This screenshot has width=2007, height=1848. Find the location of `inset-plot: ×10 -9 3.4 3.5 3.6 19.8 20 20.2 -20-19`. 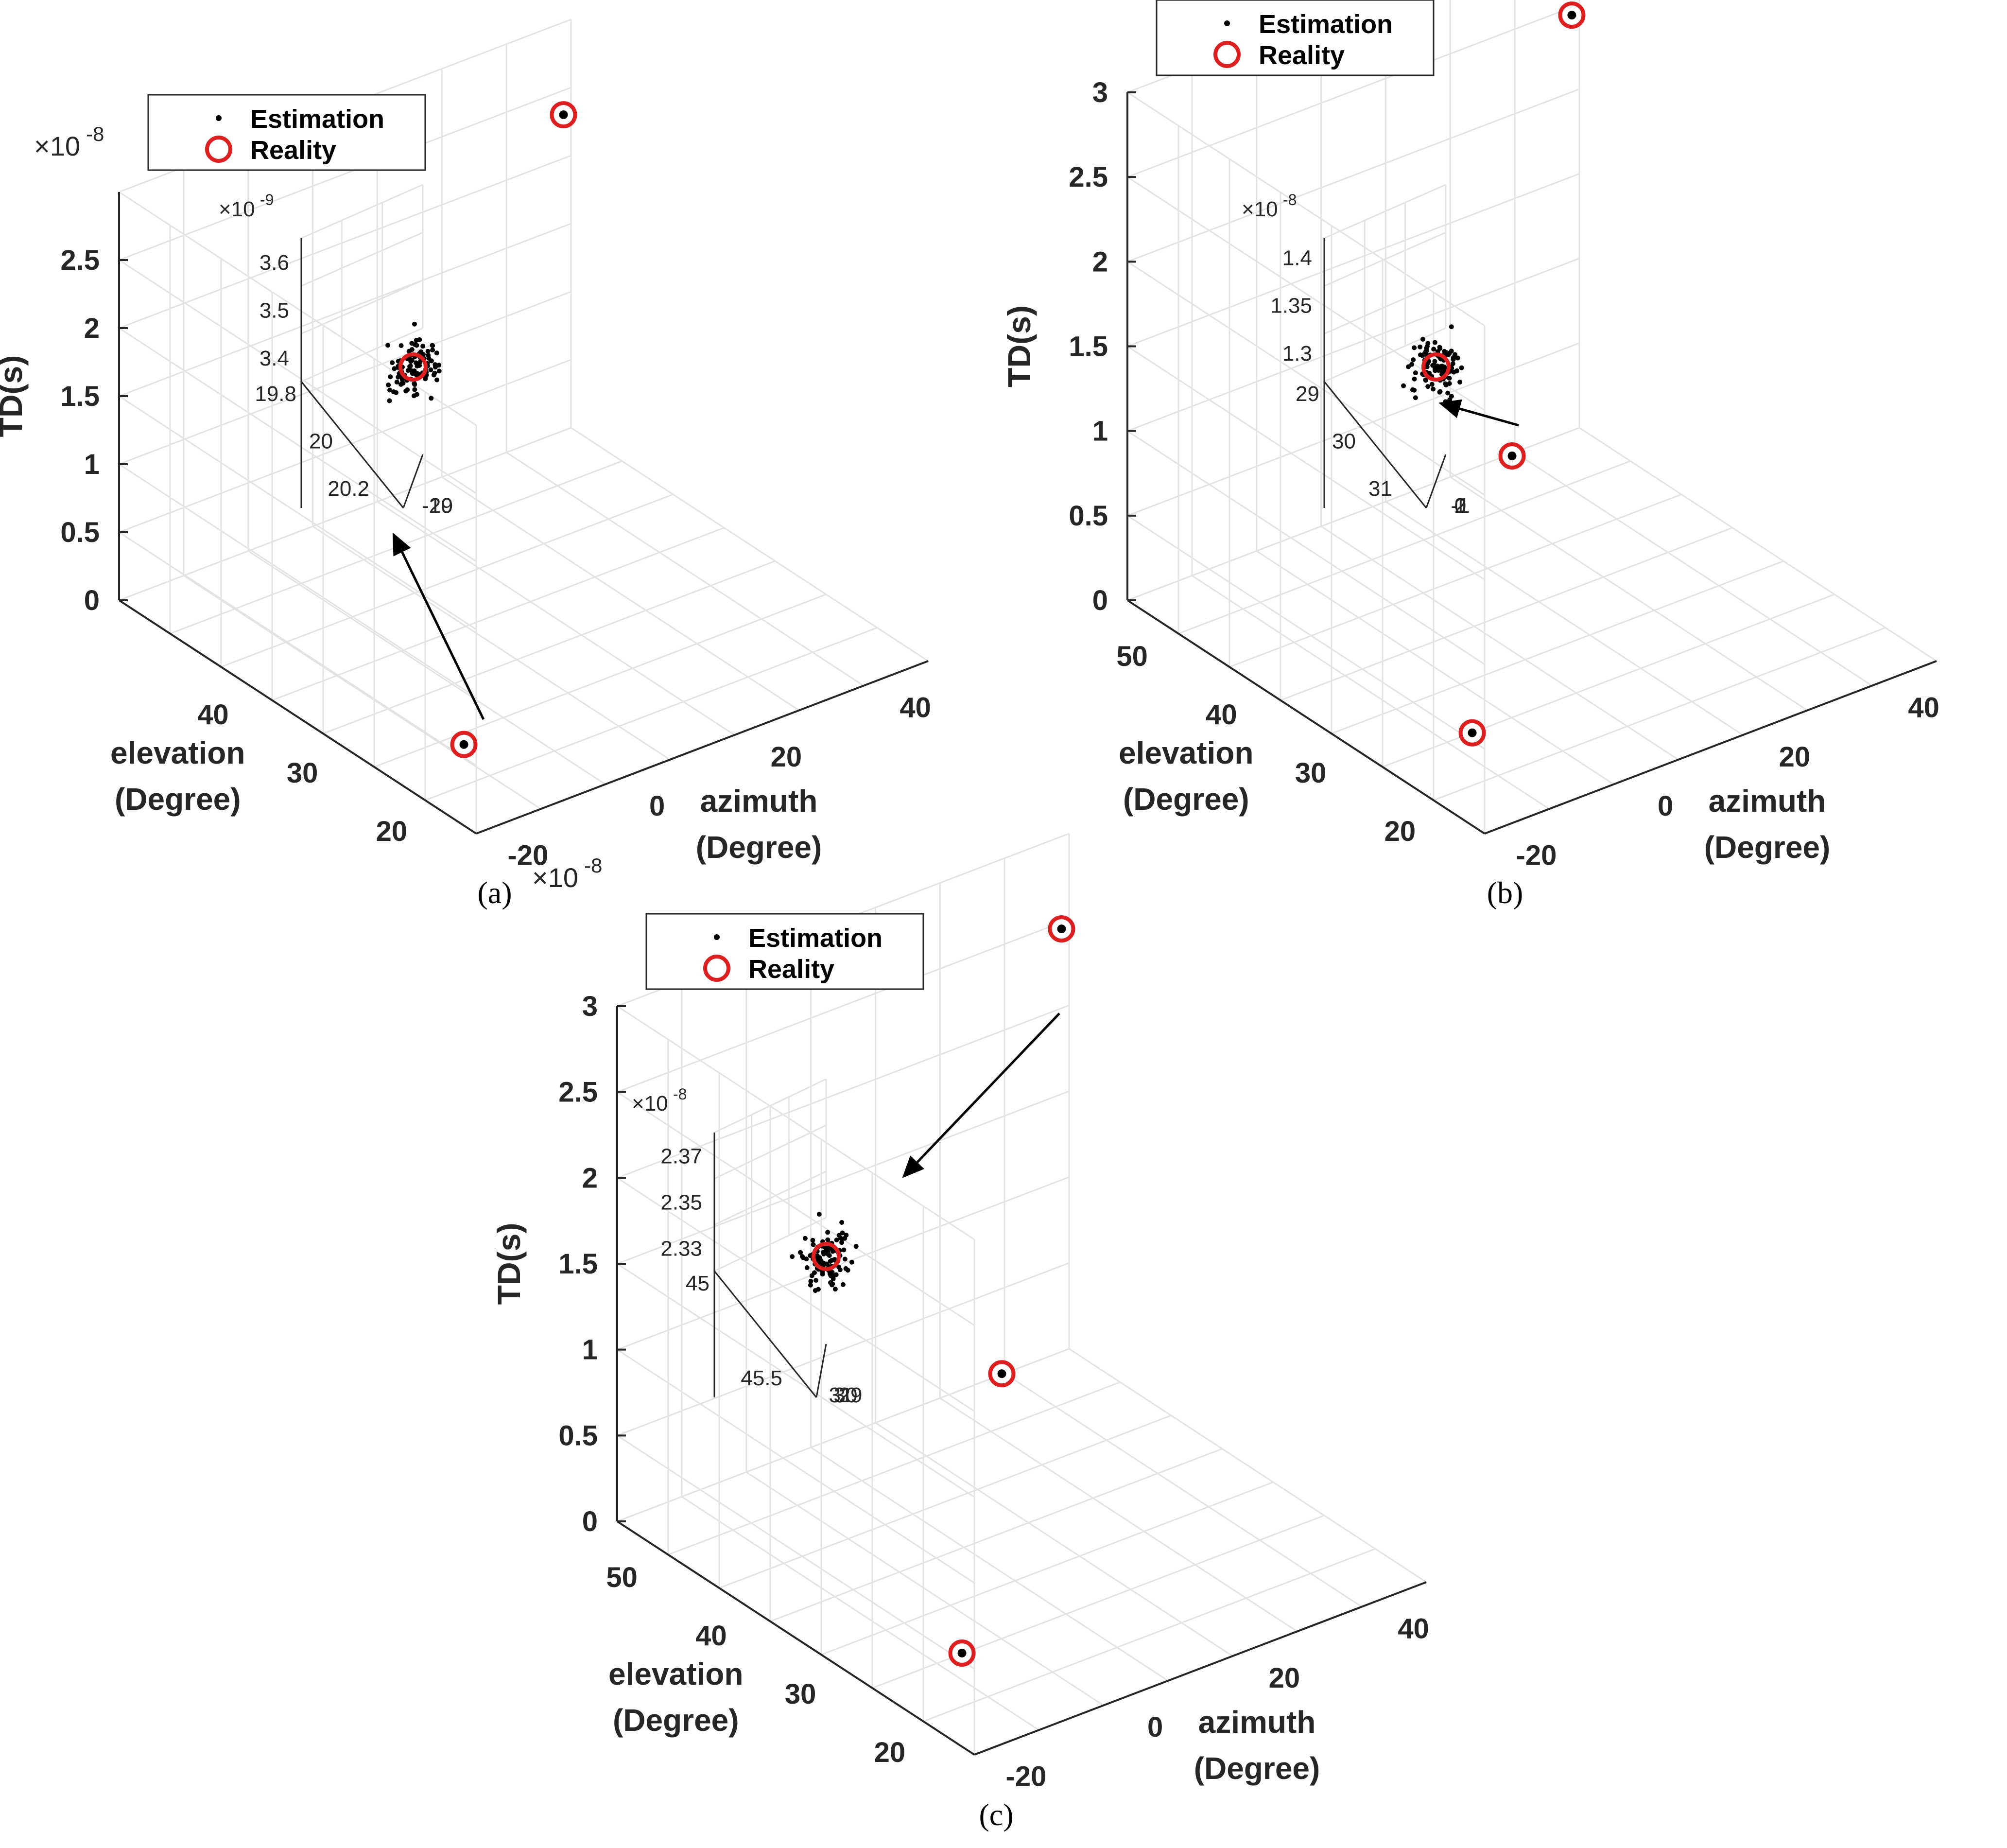

inset-plot: ×10 -9 3.4 3.5 3.6 19.8 20 20.2 -20-19 is located at coordinates (336, 351).